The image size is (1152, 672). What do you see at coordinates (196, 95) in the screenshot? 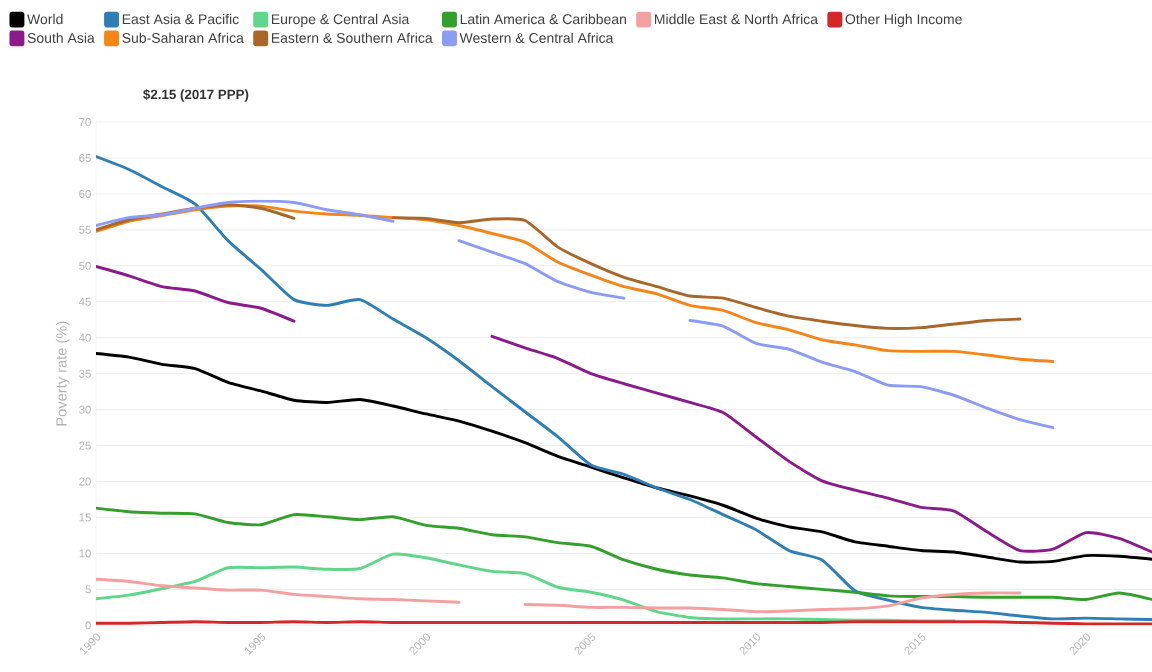
I see `chart-title: $2.15 (2017 PPP)` at bounding box center [196, 95].